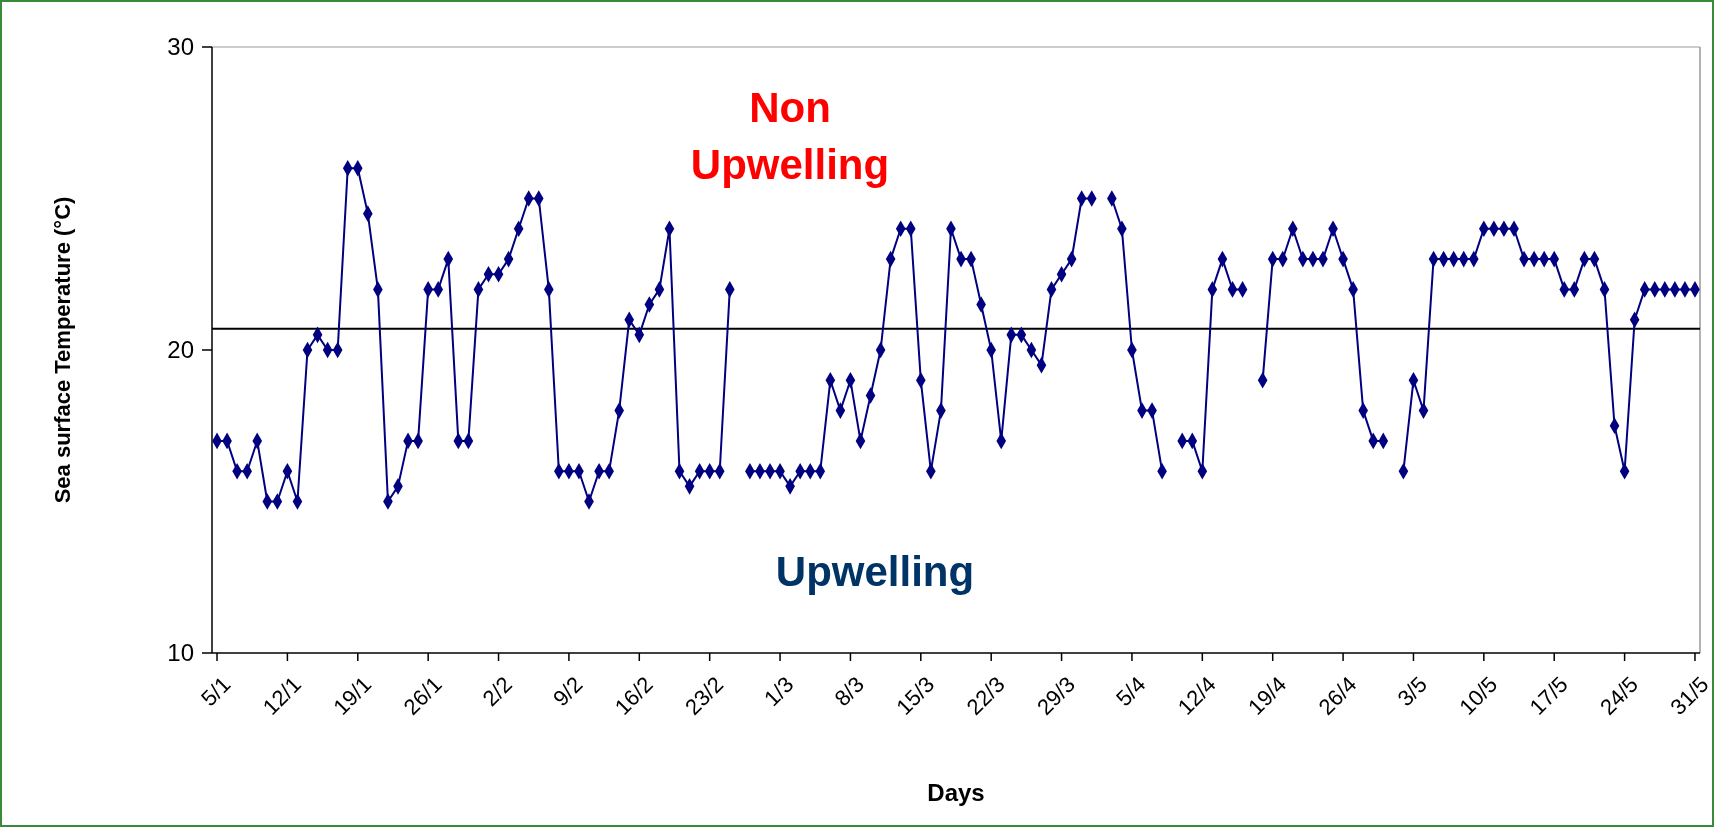  I want to click on x-tick-label: 5/1, so click(216, 691).